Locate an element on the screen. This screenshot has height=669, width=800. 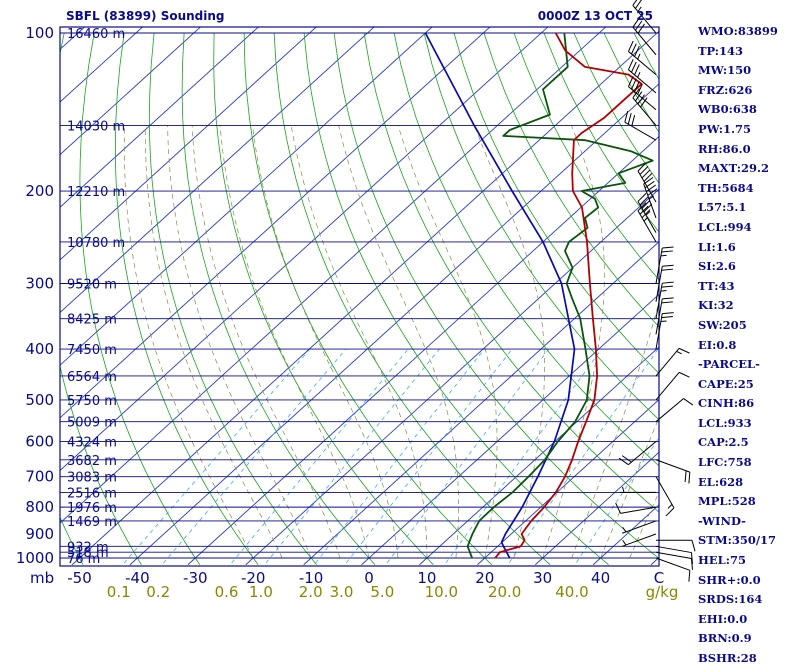
sounding-index-item: STM:350/17 is located at coordinates (748, 541).